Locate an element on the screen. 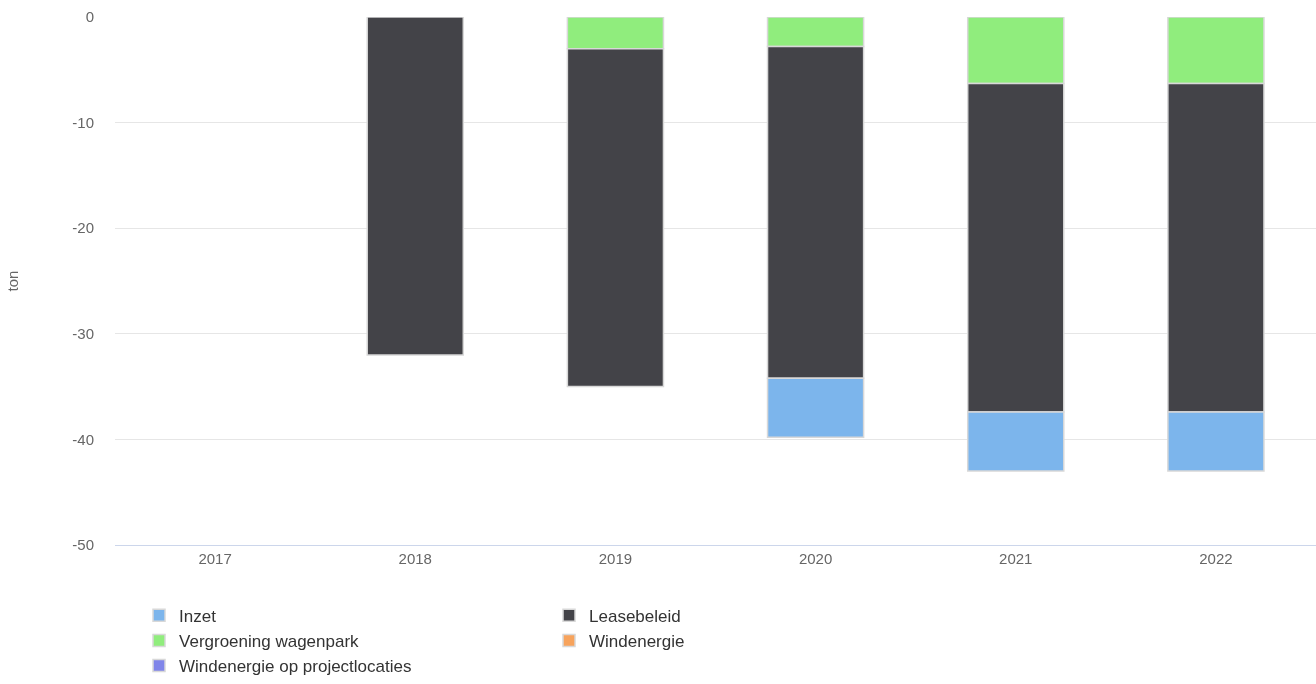 The image size is (1316, 684). x-tick-label: 2020 is located at coordinates (815, 558).